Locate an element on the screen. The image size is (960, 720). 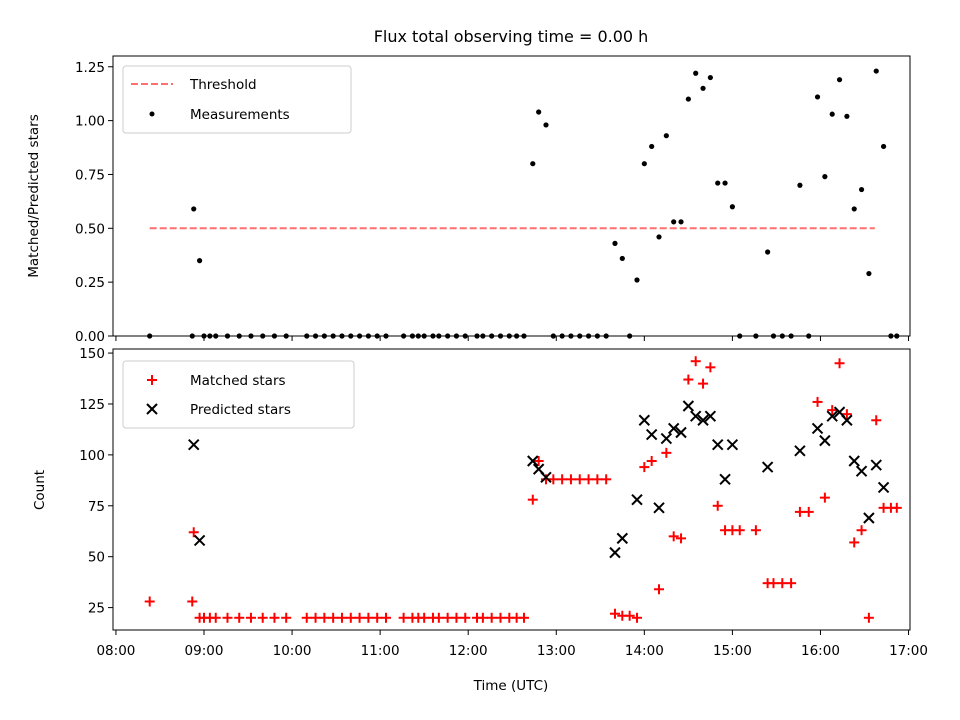
count-x-tick-label: 15:00 is located at coordinates (732, 651).